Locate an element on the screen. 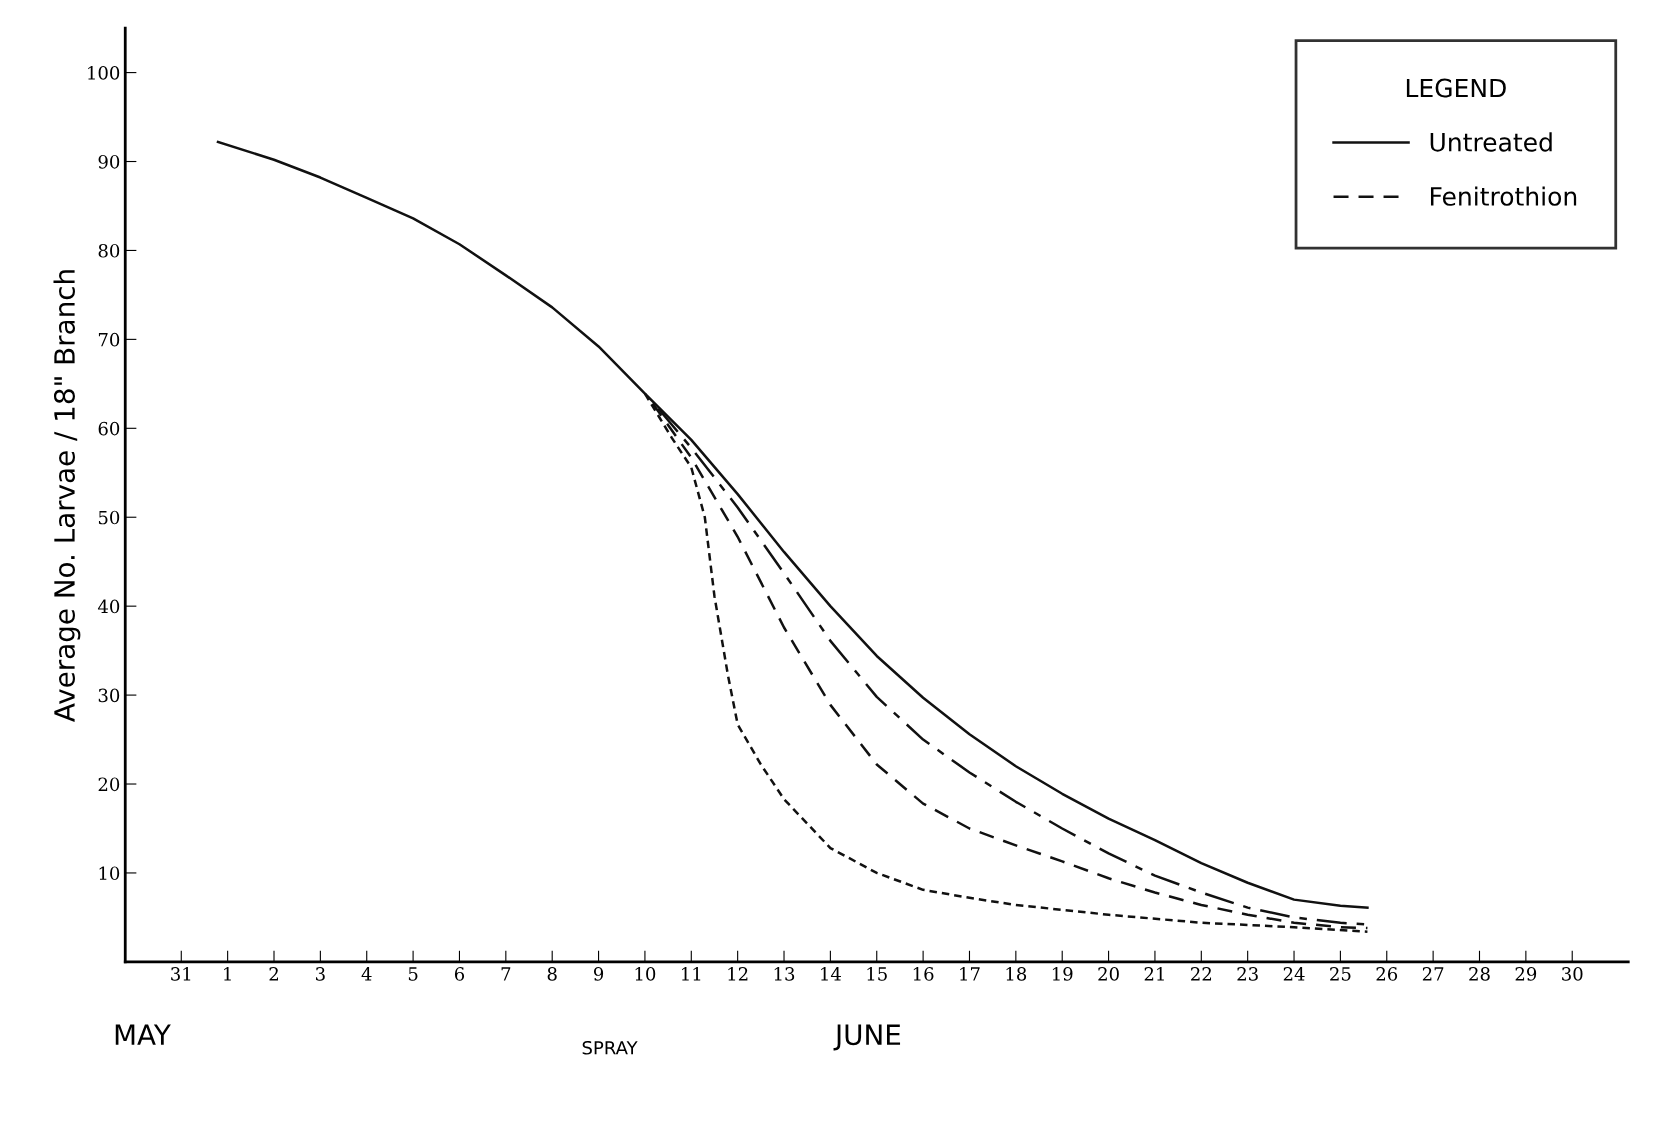 Image resolution: width=1670 pixels, height=1125 pixels. x-tick-label: 22 is located at coordinates (1201, 974).